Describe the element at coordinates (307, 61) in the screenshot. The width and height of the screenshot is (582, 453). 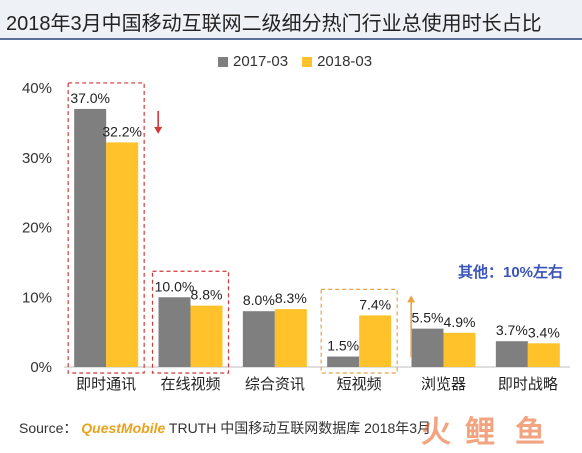
I see `legend-swatch-2018` at that location.